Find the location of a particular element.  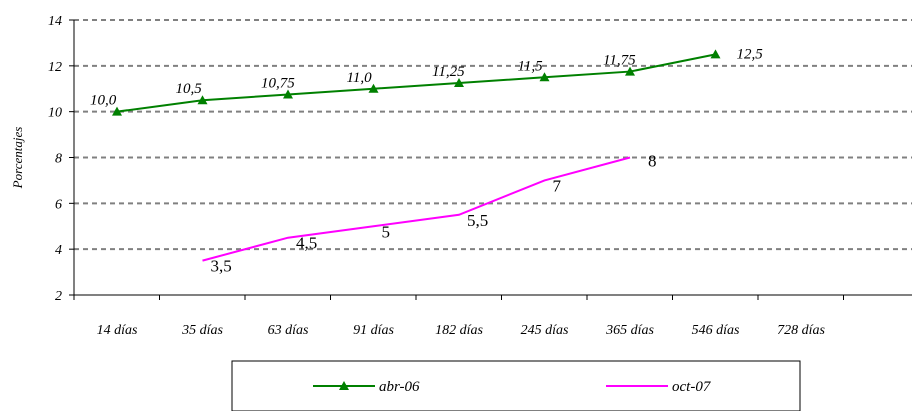

y-tick-label: 2 is located at coordinates (58, 296).